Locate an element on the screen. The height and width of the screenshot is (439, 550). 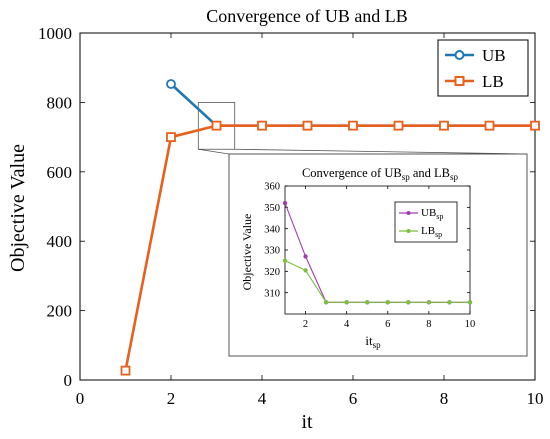
inset-x-ticks: 2 4 6 8 10 is located at coordinates (389, 258).